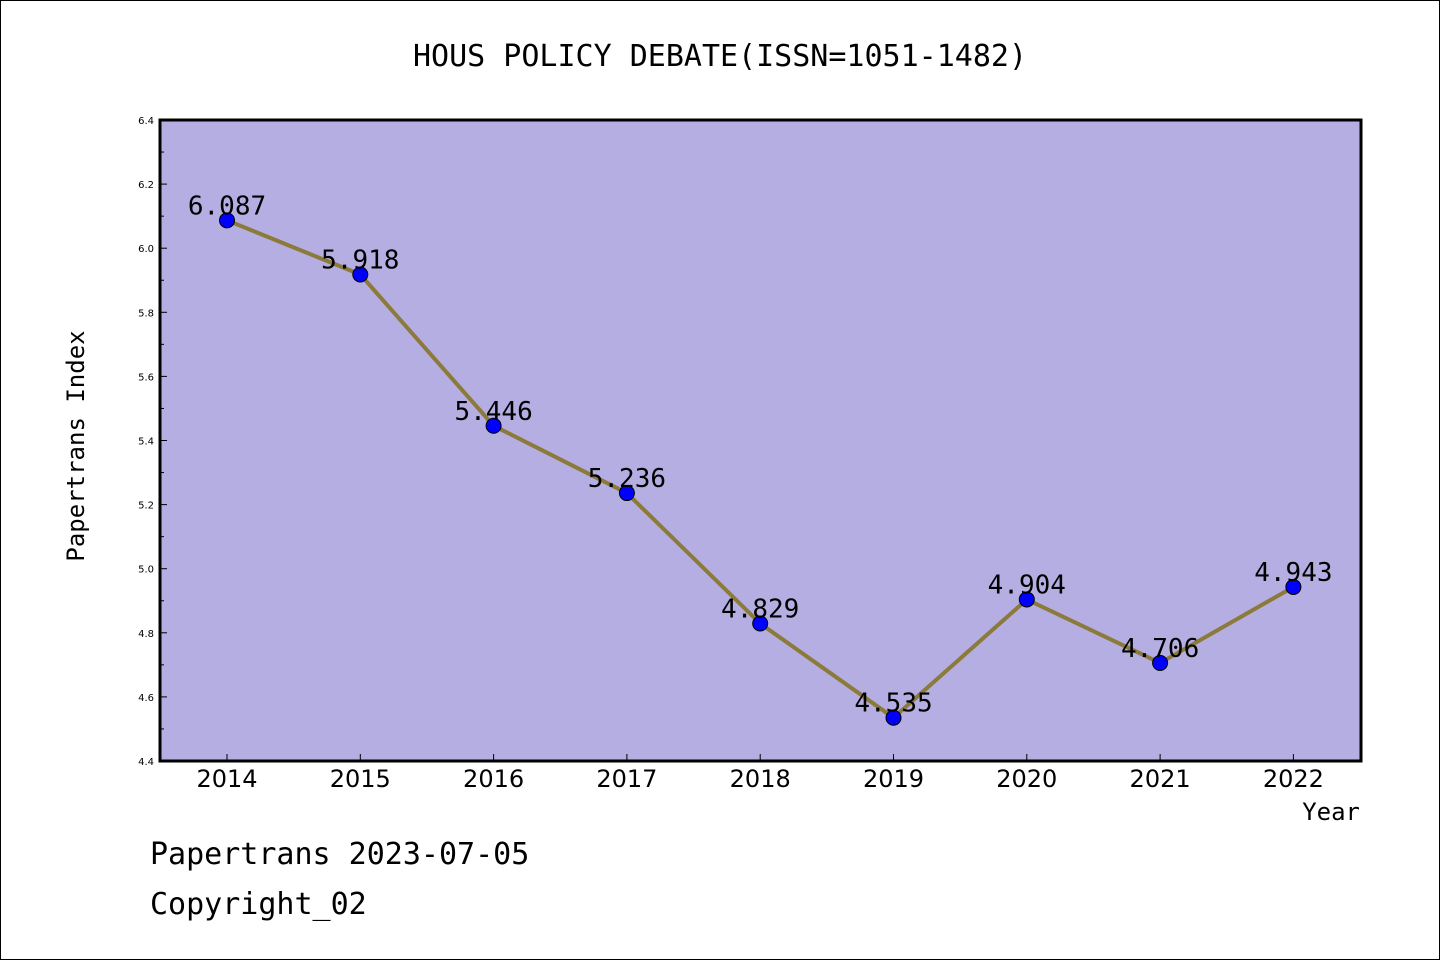 Image resolution: width=1440 pixels, height=960 pixels. What do you see at coordinates (146, 506) in the screenshot?
I see `y-tick-label: 5.2` at bounding box center [146, 506].